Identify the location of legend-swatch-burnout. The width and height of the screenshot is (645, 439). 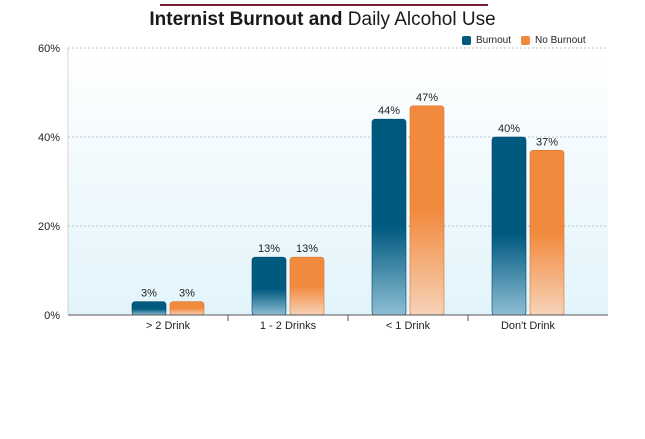
(466, 40).